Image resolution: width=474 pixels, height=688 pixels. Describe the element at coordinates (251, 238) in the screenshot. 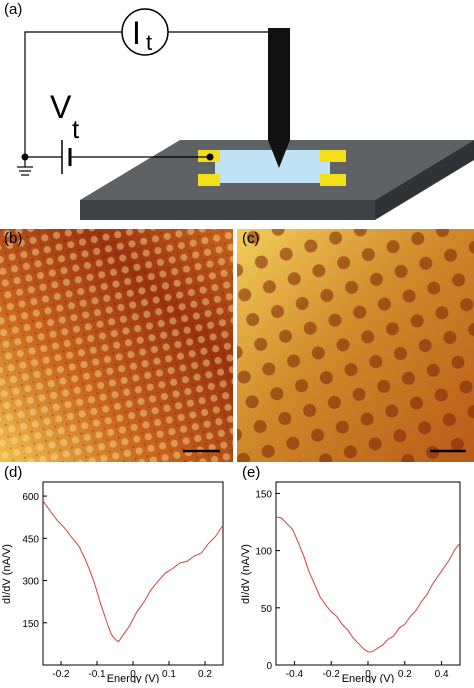

I see `panel-label-c: (c)` at that location.